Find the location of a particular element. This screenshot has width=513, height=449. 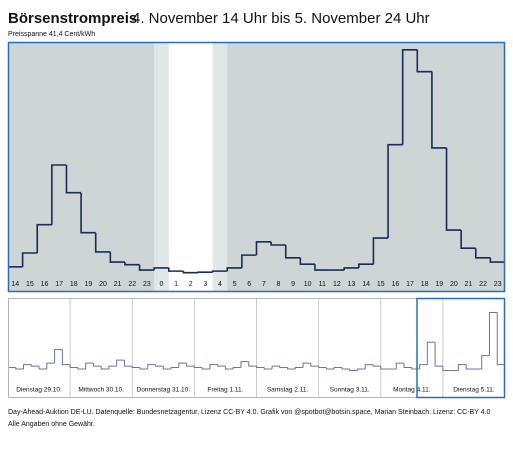

x-tick-label: 9 is located at coordinates (293, 284).